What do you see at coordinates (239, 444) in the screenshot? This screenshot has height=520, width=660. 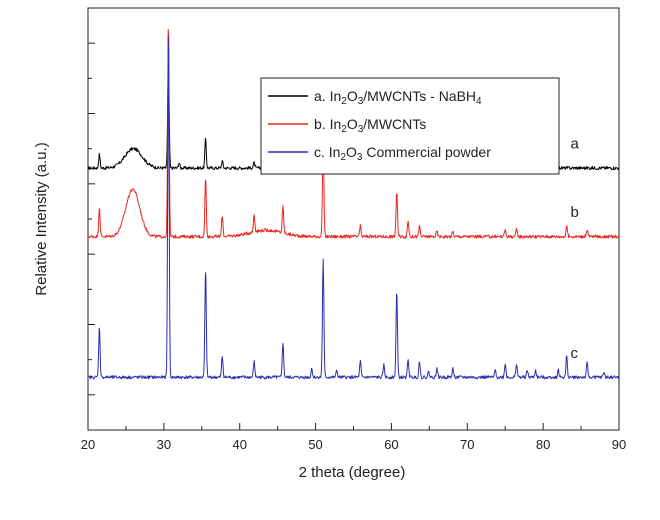 I see `x-tick-label: 40` at bounding box center [239, 444].